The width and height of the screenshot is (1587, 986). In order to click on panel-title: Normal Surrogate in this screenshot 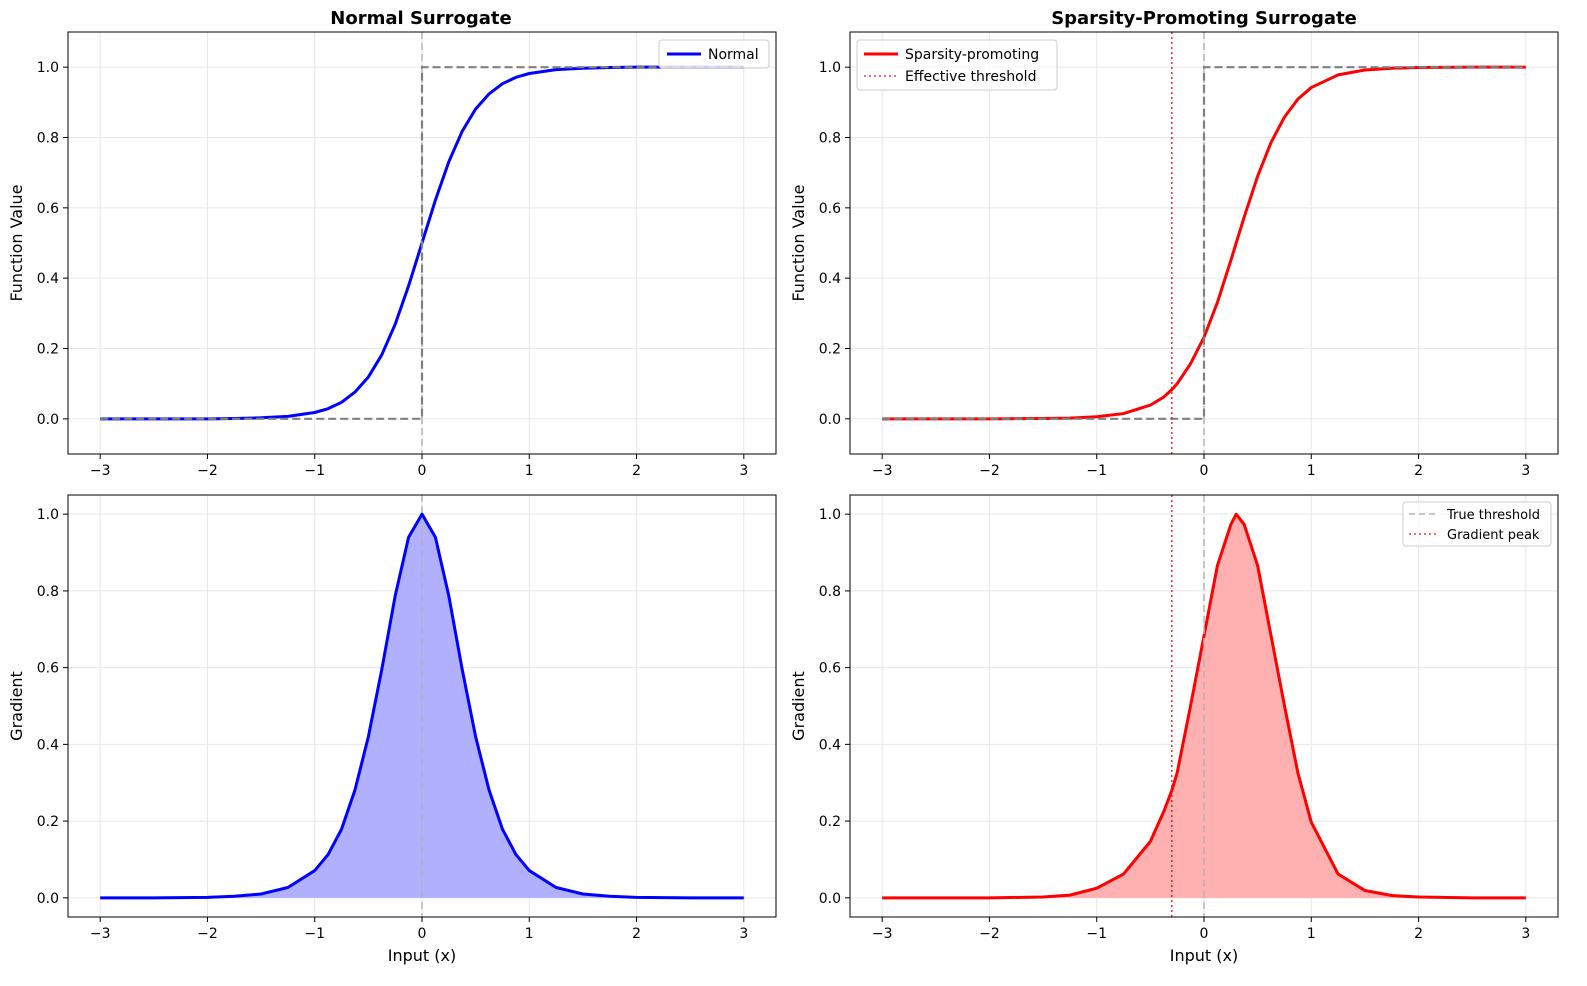, I will do `click(420, 18)`.